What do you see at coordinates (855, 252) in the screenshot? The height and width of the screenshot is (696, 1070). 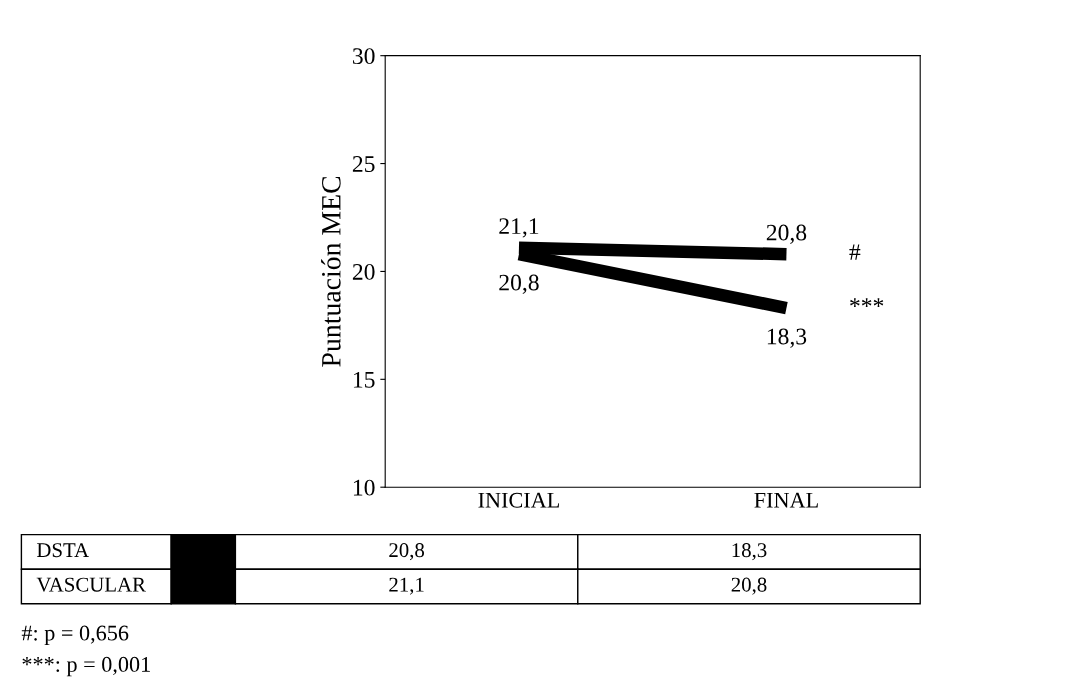 I see `annotation: #` at bounding box center [855, 252].